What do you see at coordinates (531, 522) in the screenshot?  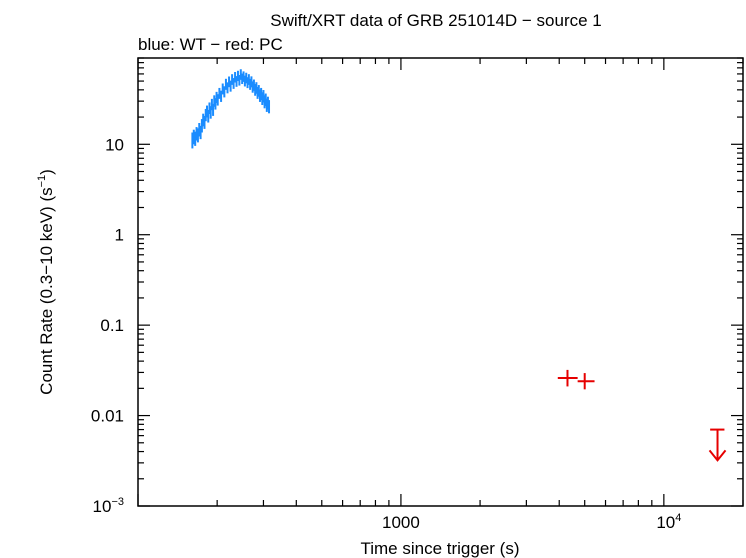 I see `x-axis-tick-labels: 1000 104` at bounding box center [531, 522].